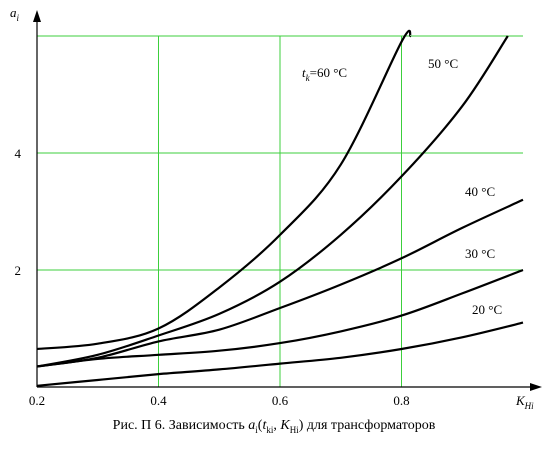  What do you see at coordinates (256, 429) in the screenshot?
I see `caption-a-sub: i` at bounding box center [256, 429].